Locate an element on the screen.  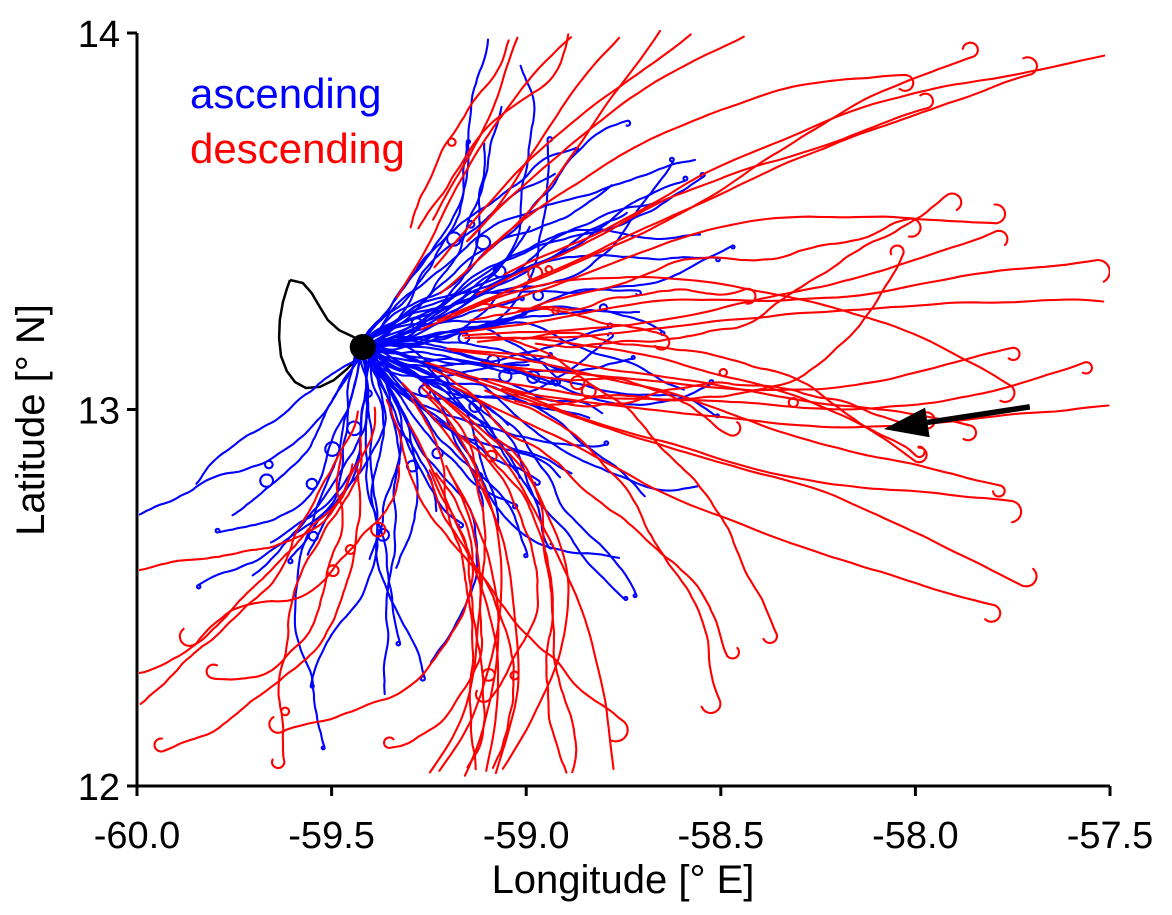
wind-arrow-shaft is located at coordinates (978, 415).